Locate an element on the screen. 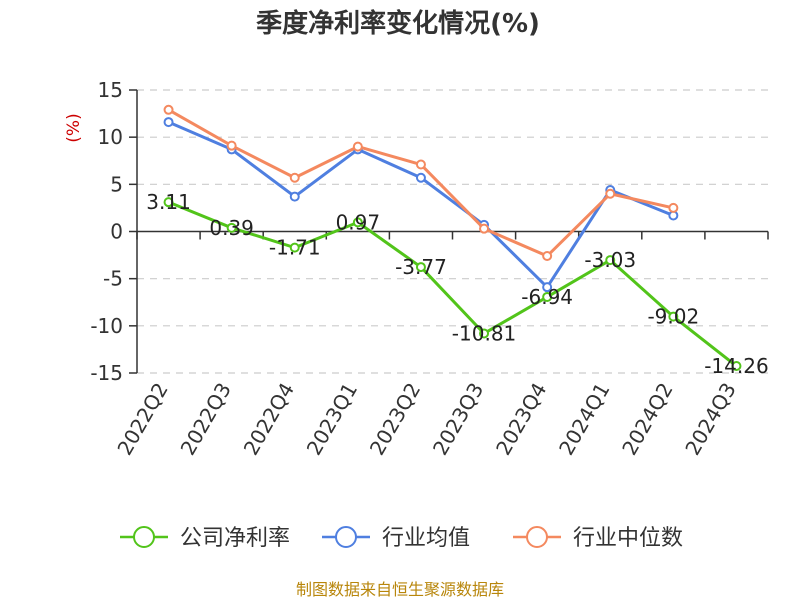  x-tick-label: 2022Q3 is located at coordinates (206, 419).